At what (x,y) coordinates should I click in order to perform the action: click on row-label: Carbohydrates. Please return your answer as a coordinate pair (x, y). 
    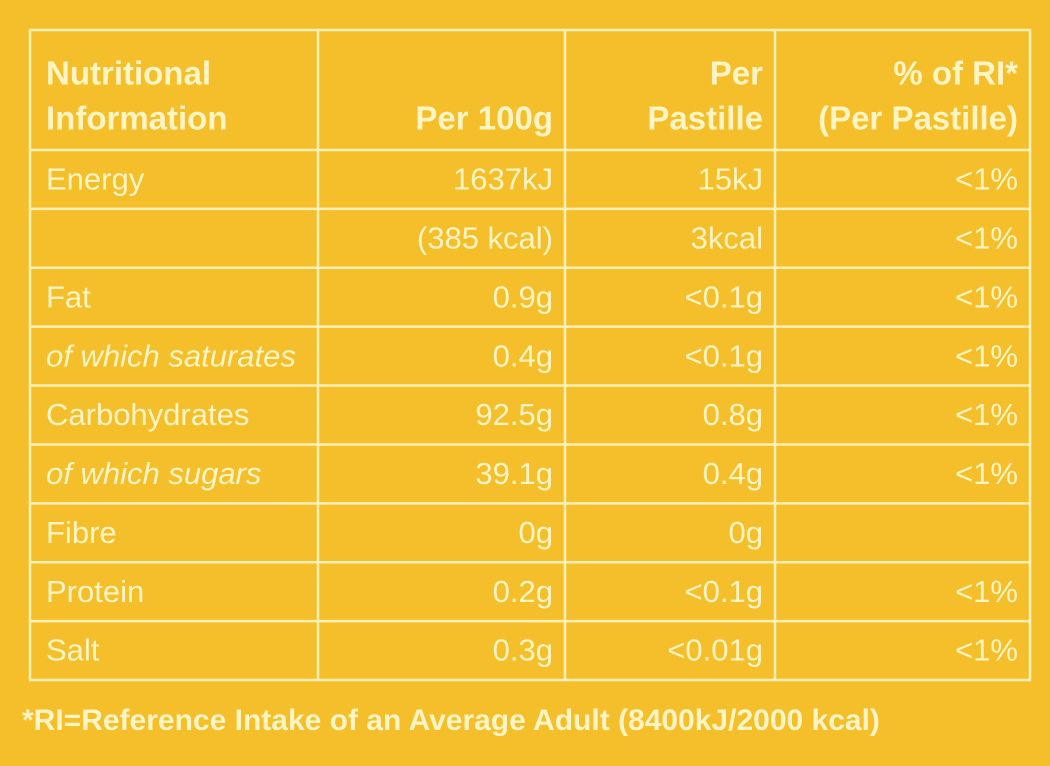
    Looking at the image, I should click on (147, 414).